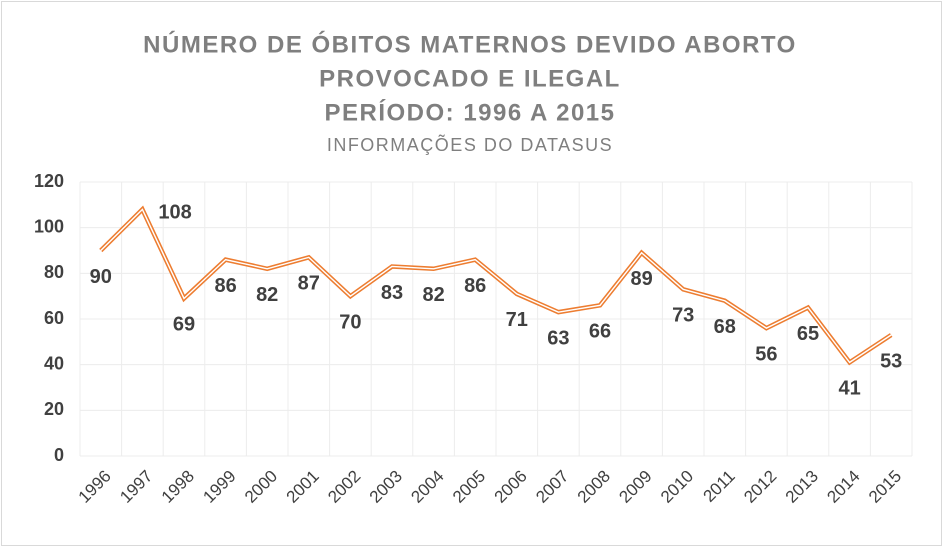 This screenshot has height=549, width=945. What do you see at coordinates (470, 78) in the screenshot?
I see `chart-title-line: PROVOCADO E ILEGAL` at bounding box center [470, 78].